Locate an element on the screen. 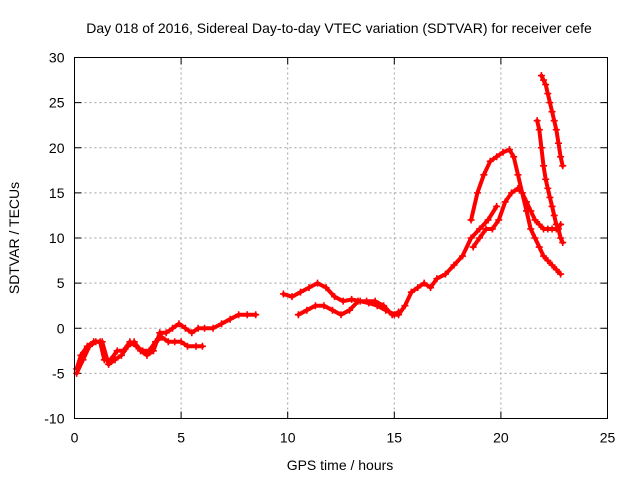 This screenshot has height=480, width=640. series-trace-seg-mid-a is located at coordinates (341, 299).